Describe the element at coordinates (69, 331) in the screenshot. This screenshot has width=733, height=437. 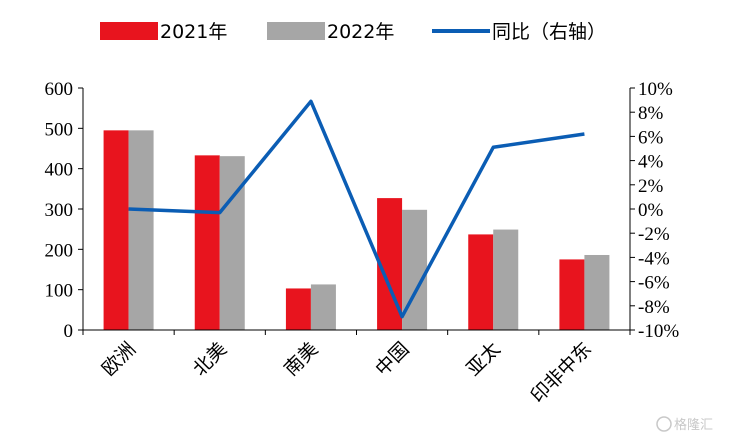
I see `y-tick-label-left-0: 0` at that location.